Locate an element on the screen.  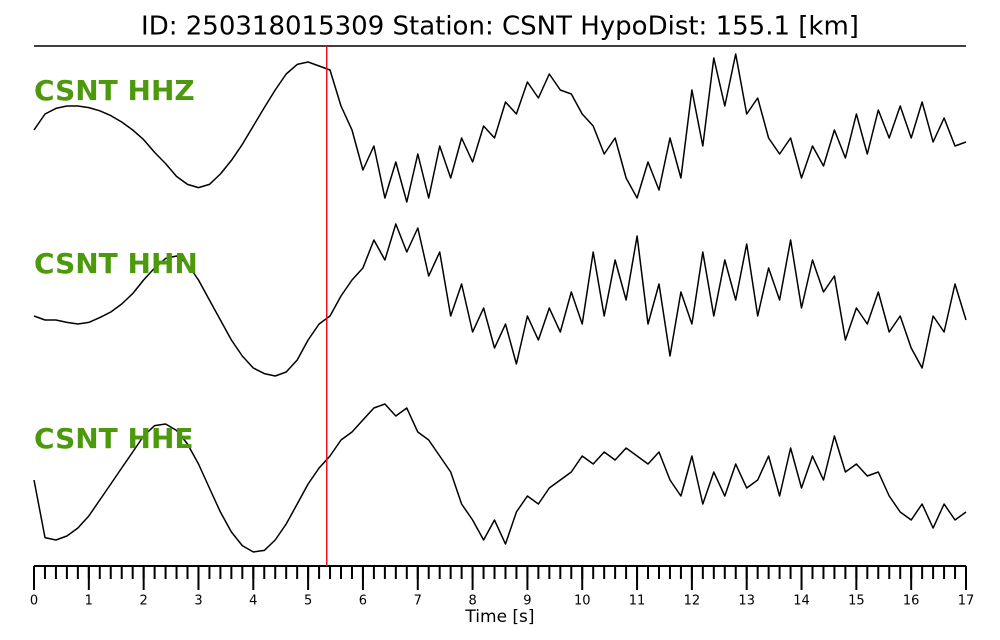
x-tick-label: 8 is located at coordinates (472, 601).